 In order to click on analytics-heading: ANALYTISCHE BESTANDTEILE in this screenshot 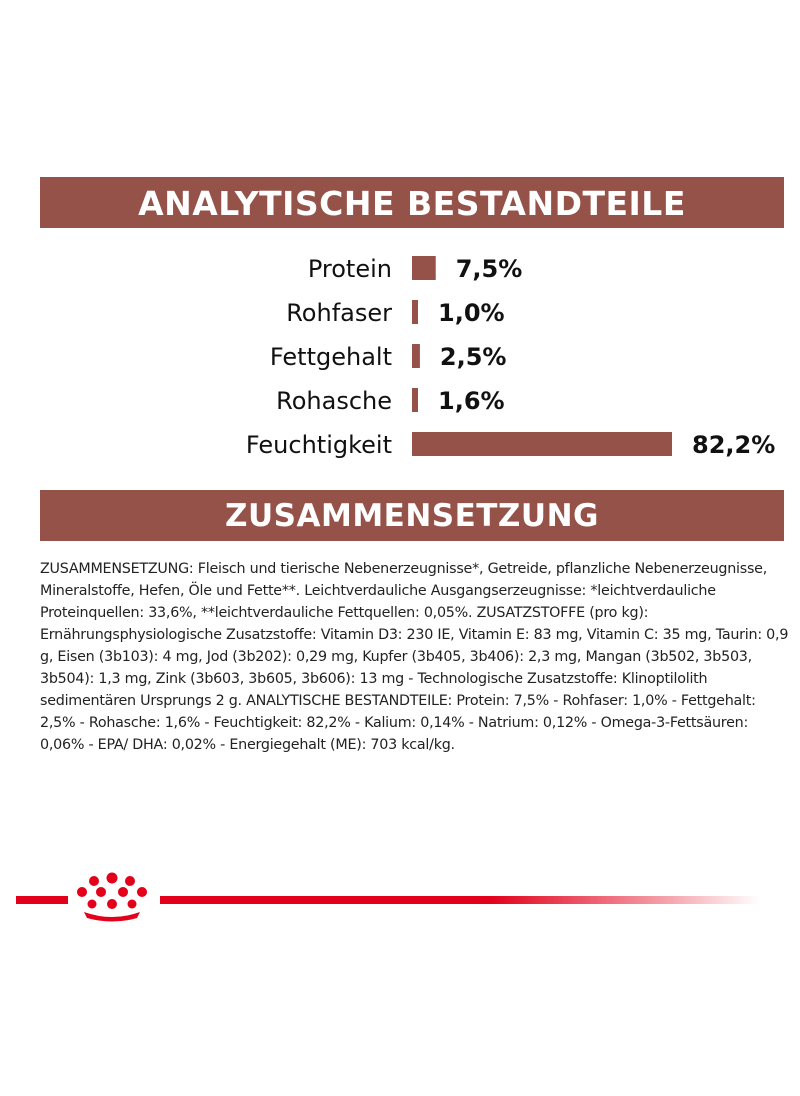, I will do `click(412, 203)`.